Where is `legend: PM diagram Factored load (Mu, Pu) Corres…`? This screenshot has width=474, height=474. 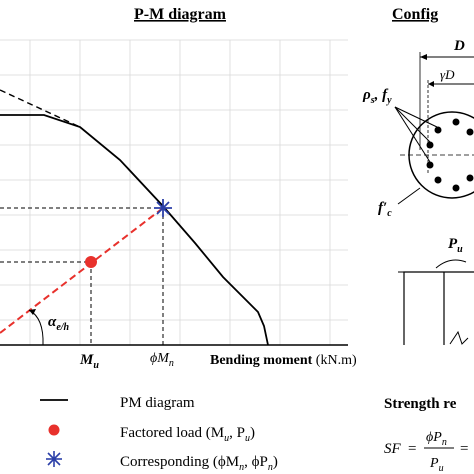 legend: PM diagram Factored load (Mu, Pu) Corres… is located at coordinates (159, 434).